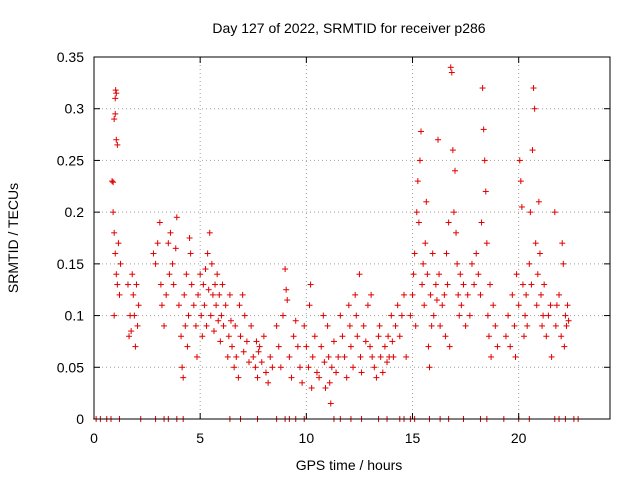  I want to click on x-tick-label: 0, so click(94, 438).